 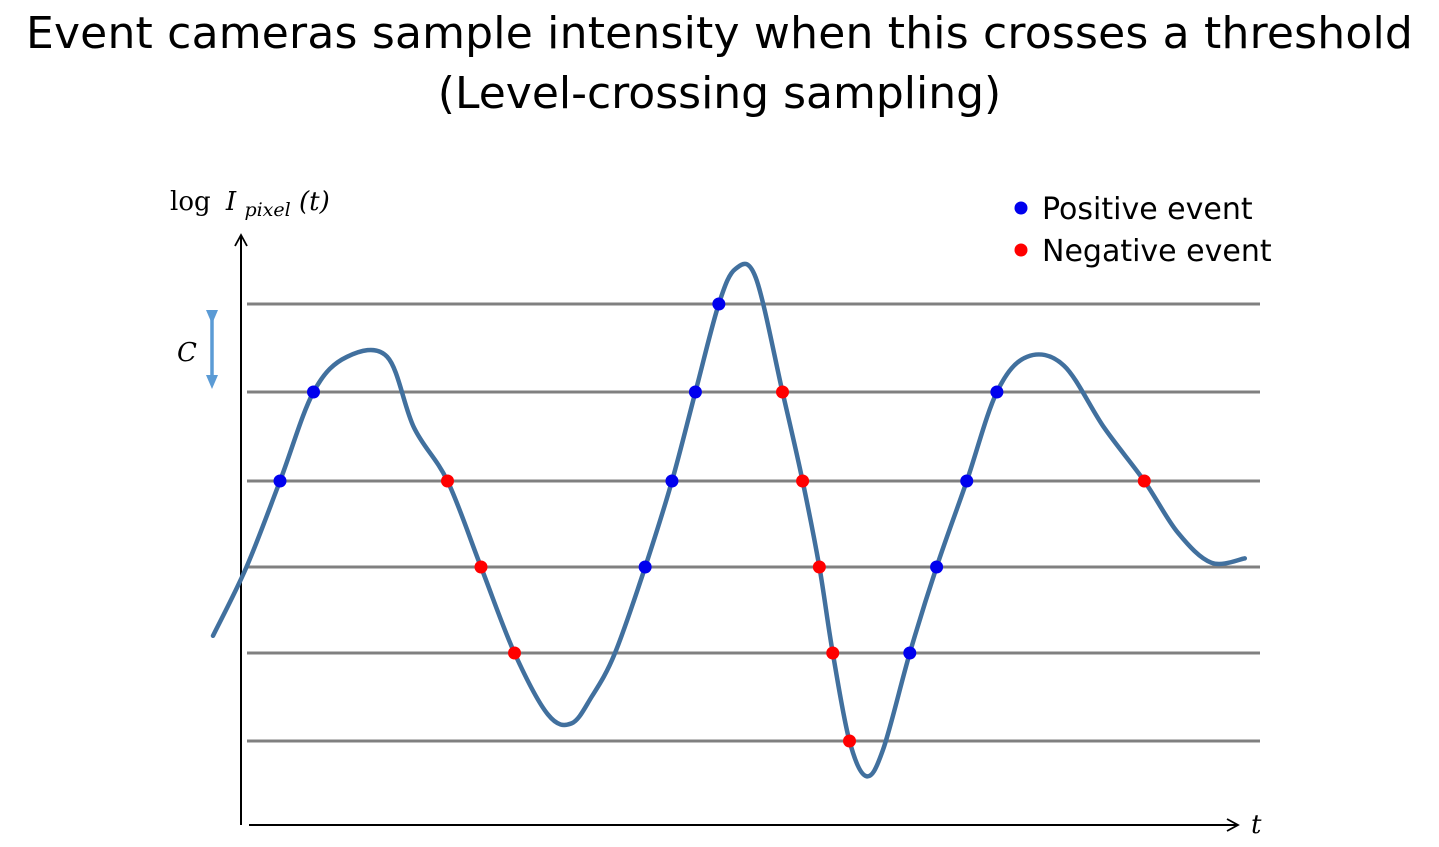 What do you see at coordinates (190, 202) in the screenshot?
I see `y-axis-label-log: log` at bounding box center [190, 202].